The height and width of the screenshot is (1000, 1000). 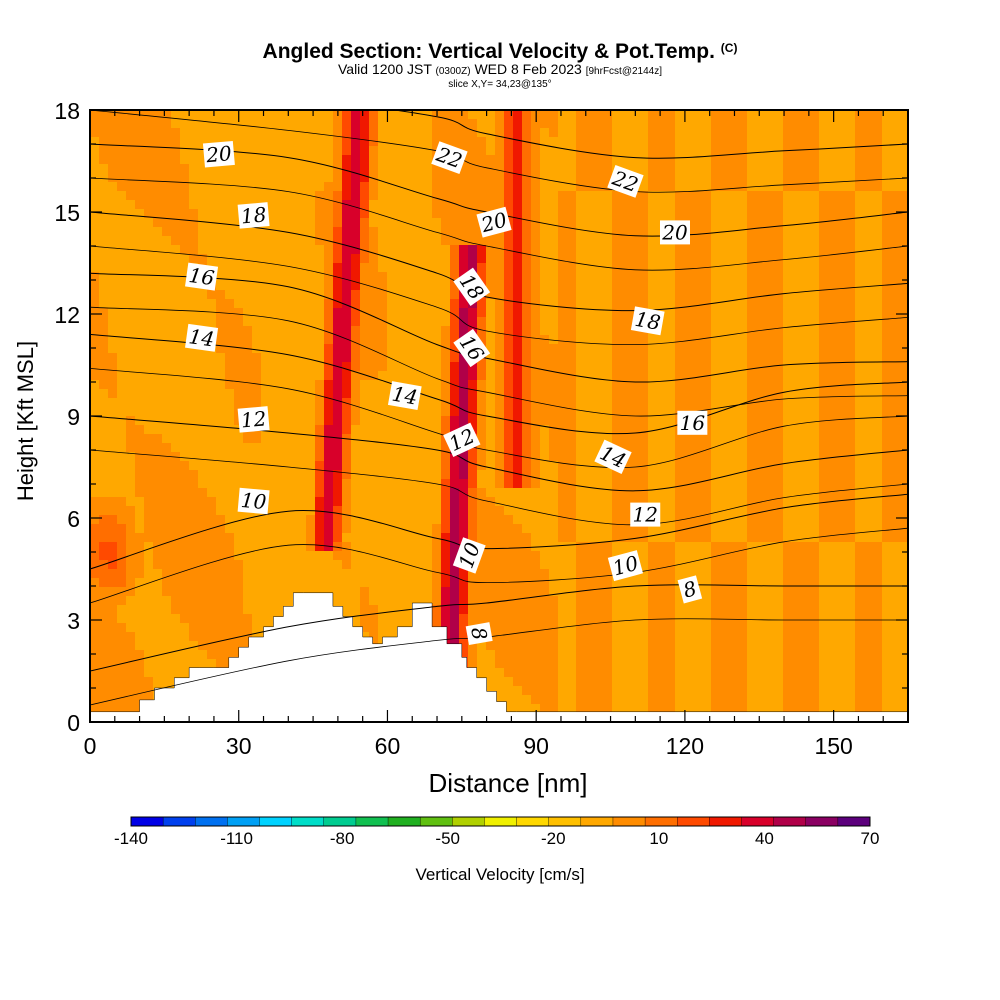 I want to click on x-tick-label: 30, so click(x=239, y=746).